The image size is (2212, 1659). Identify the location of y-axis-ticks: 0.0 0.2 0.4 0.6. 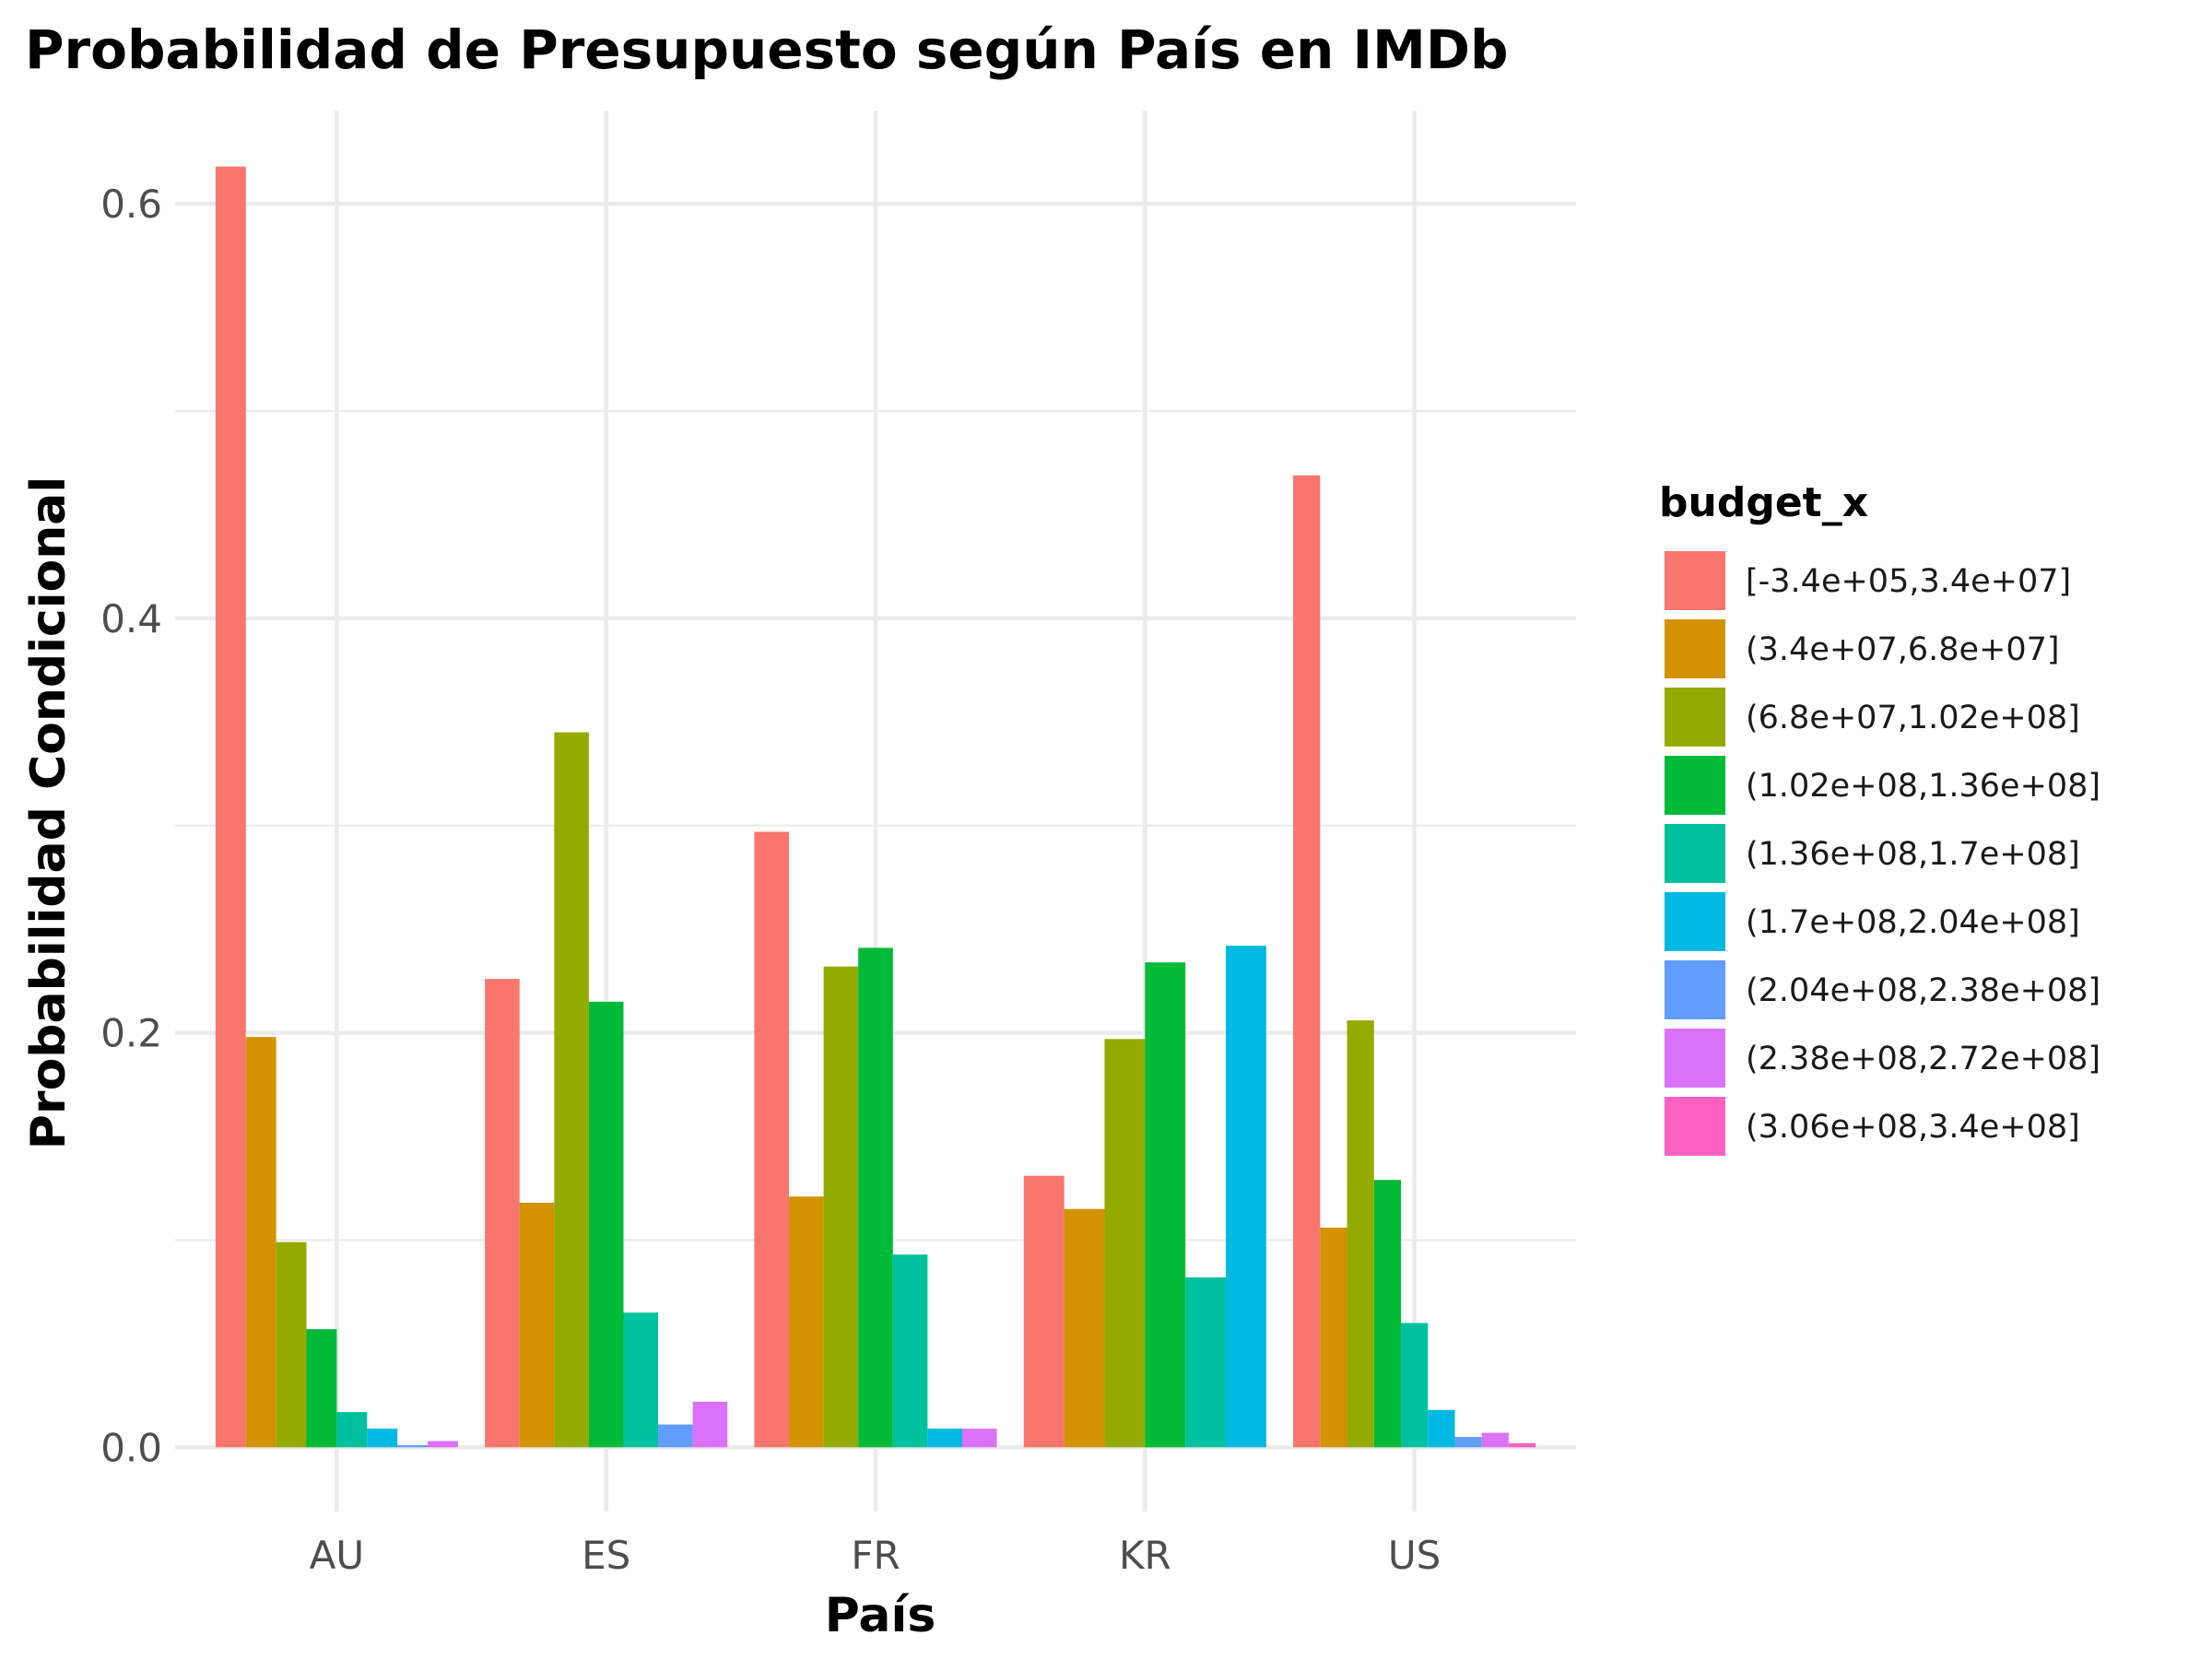
(131, 826).